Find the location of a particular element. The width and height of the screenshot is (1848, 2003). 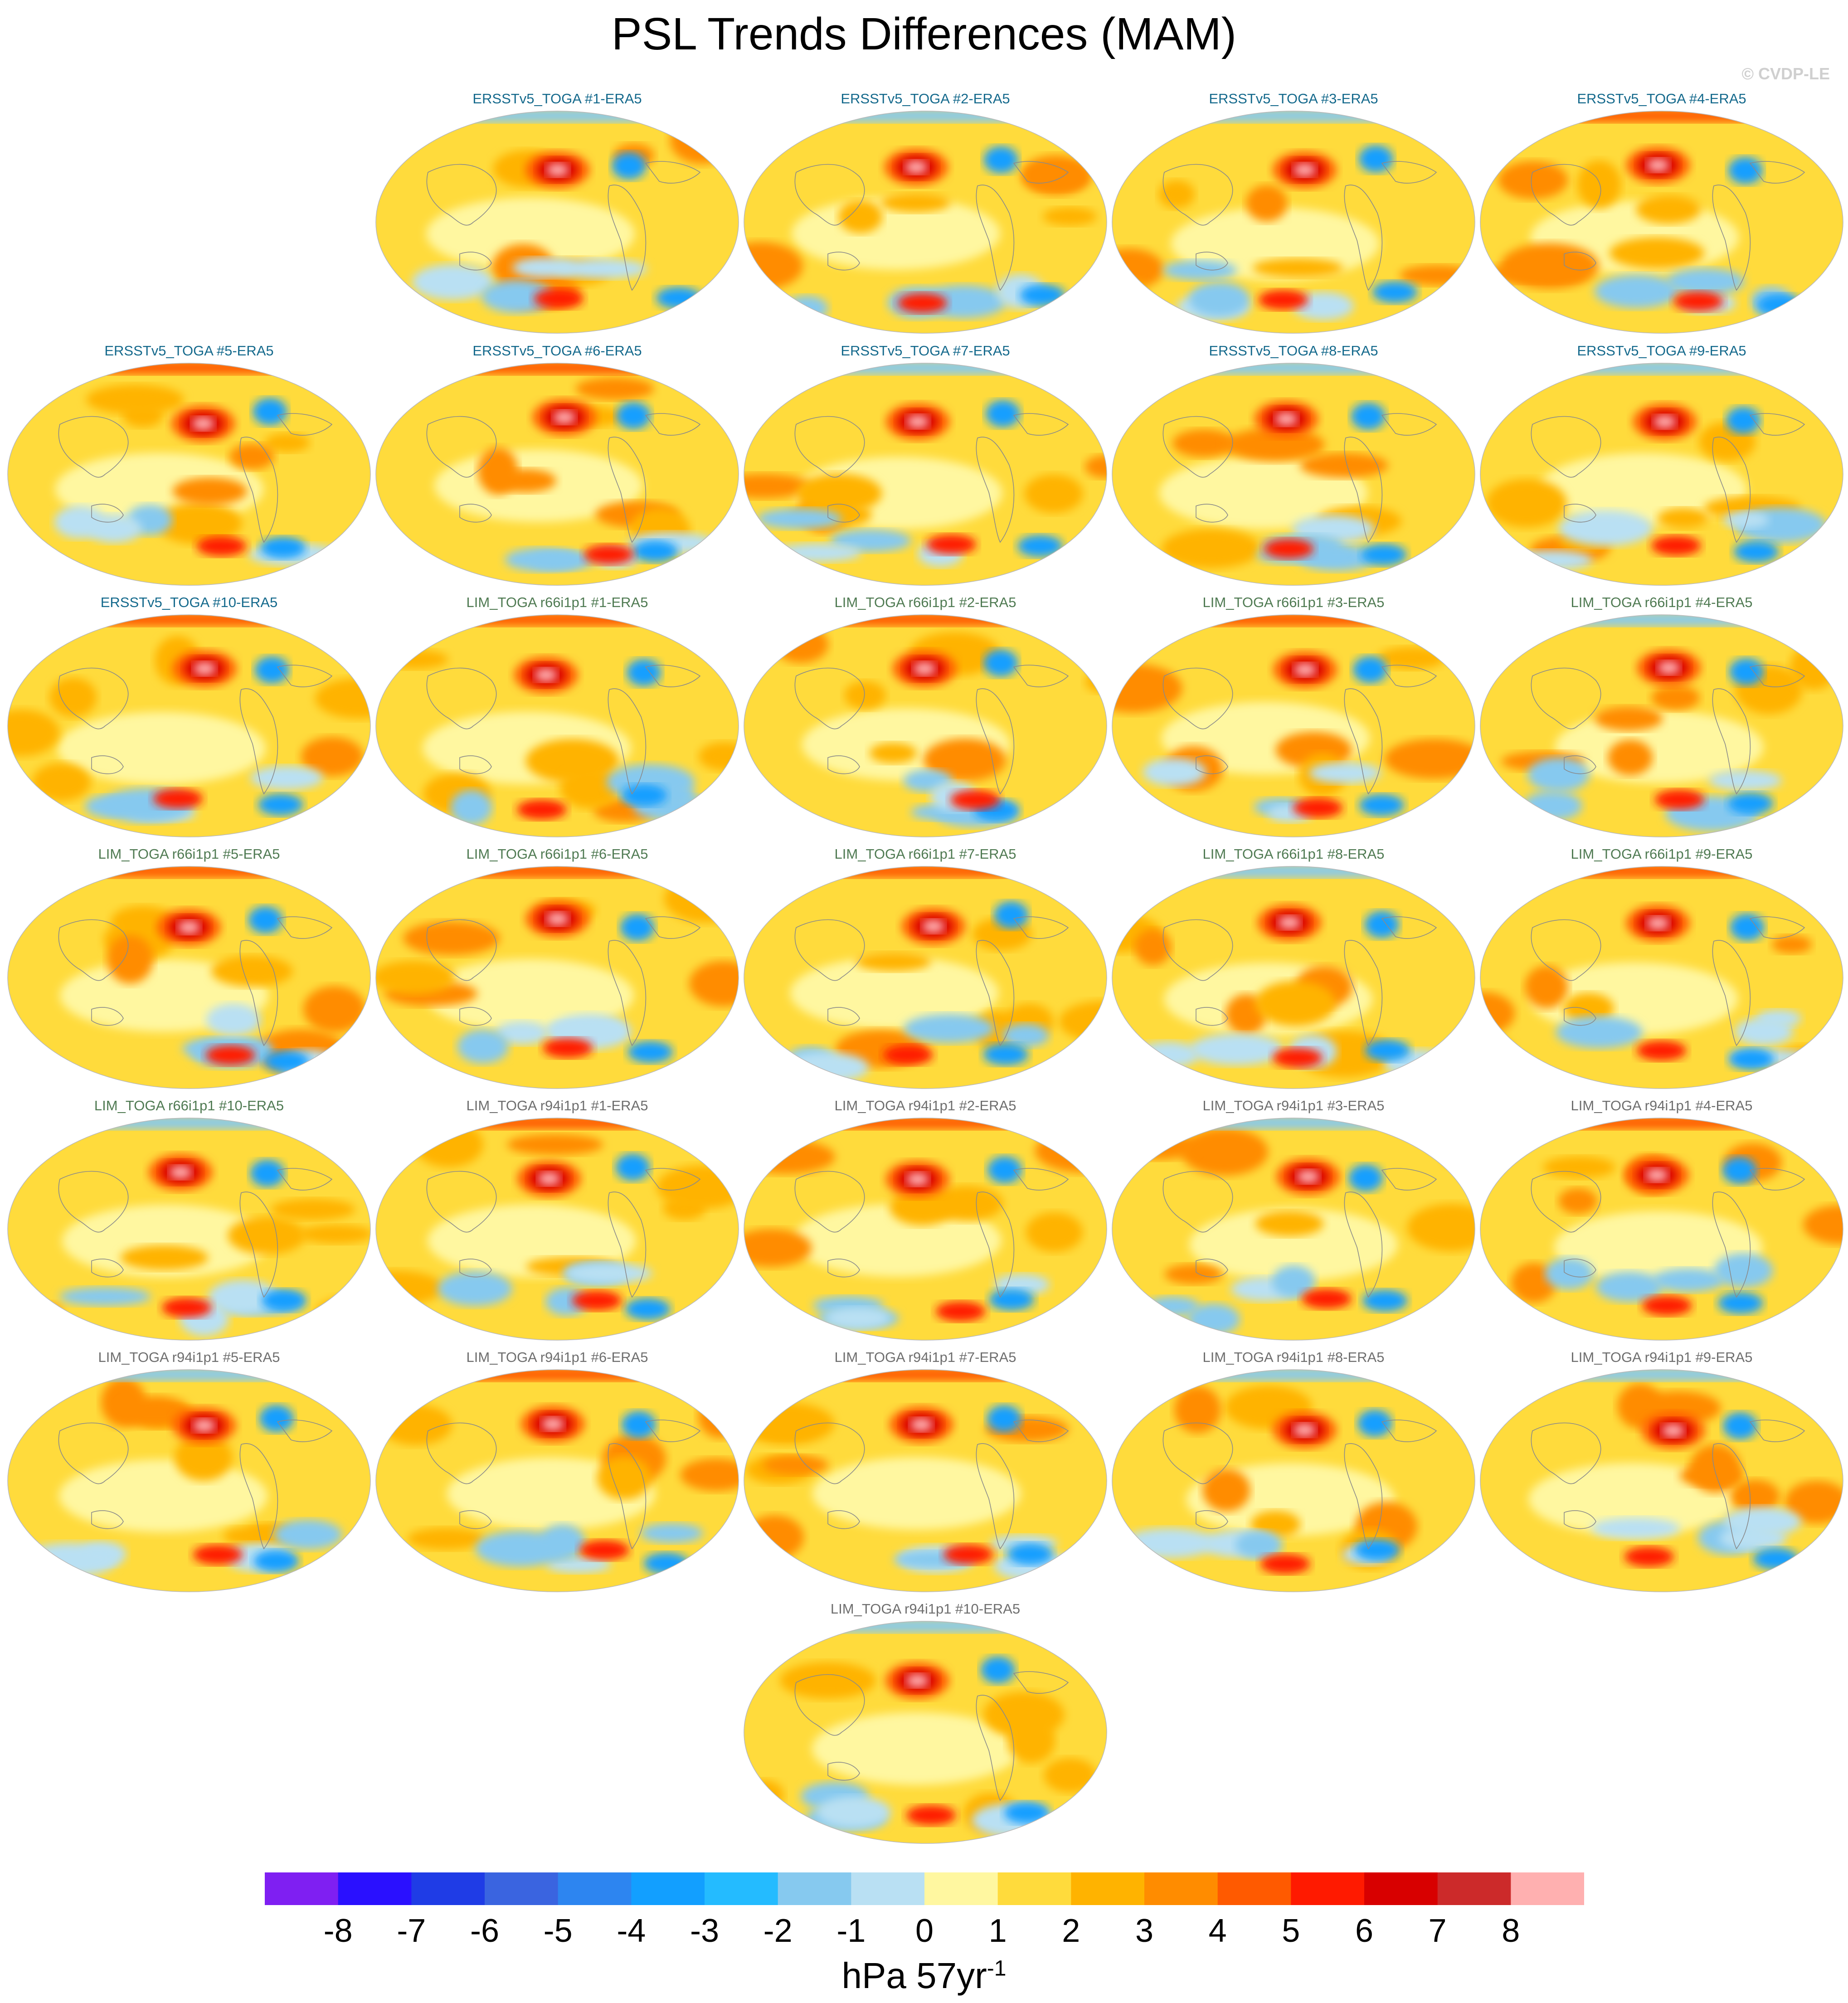

panel-title: ERSSTv5_TOGA #5-ERA5 is located at coordinates (189, 351).